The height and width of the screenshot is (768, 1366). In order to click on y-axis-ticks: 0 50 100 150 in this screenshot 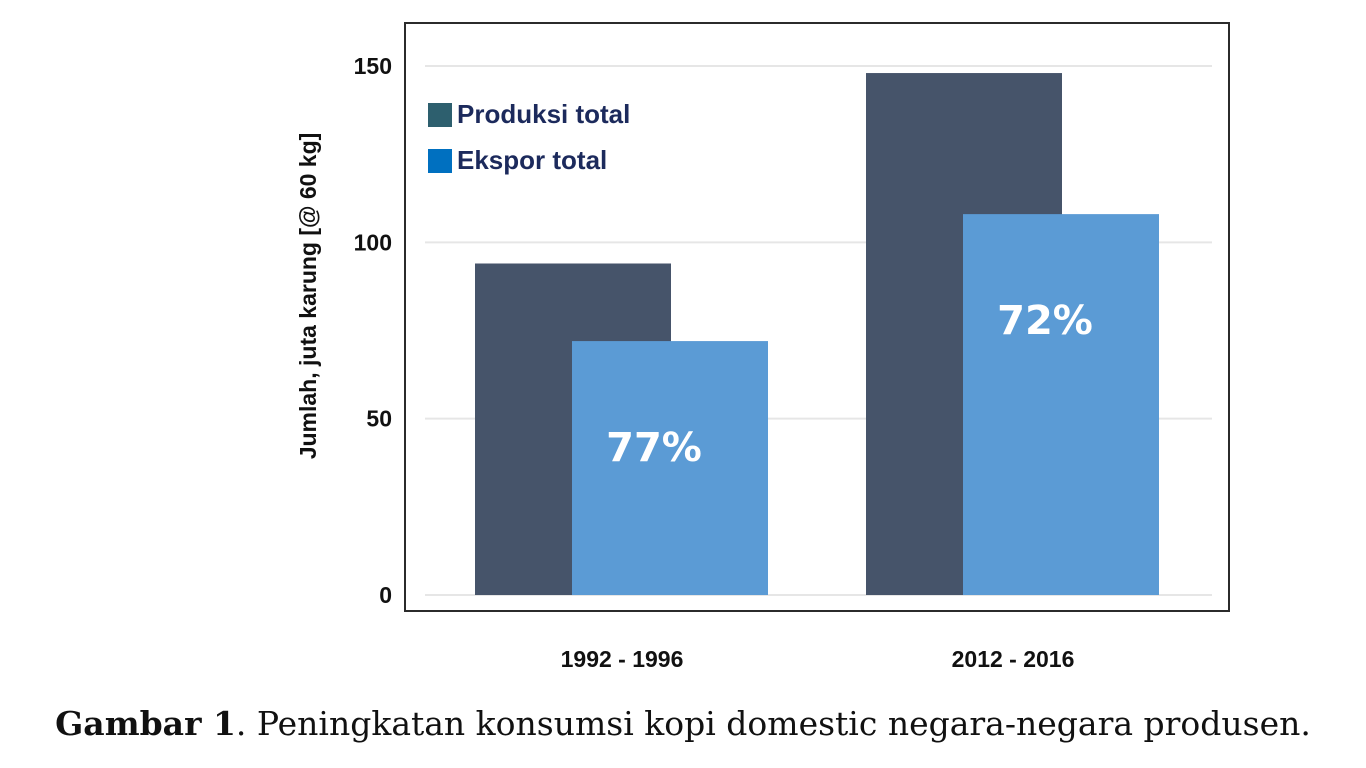, I will do `click(373, 330)`.